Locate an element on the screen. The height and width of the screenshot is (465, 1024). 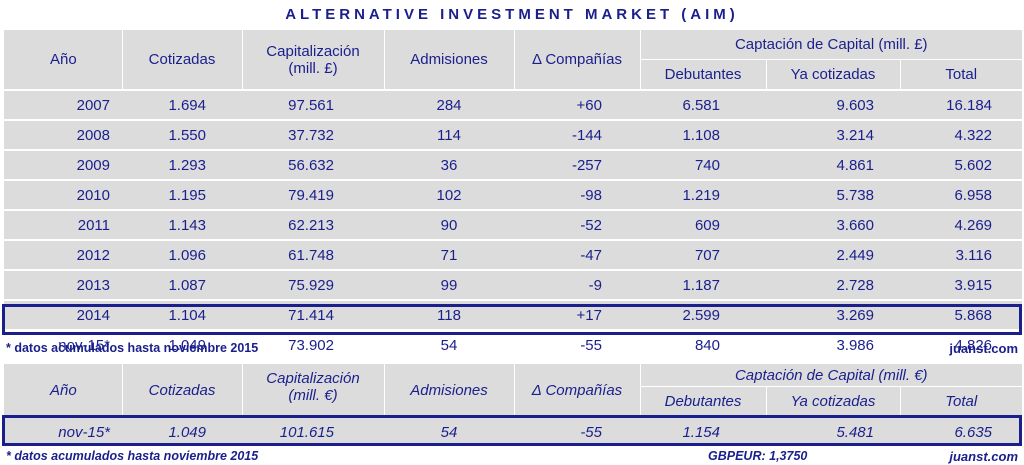
cell-deb: 2.599 is located at coordinates (703, 314).